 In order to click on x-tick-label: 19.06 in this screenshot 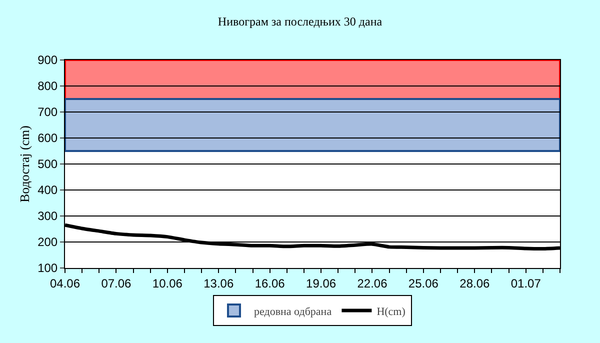, I will do `click(321, 283)`.